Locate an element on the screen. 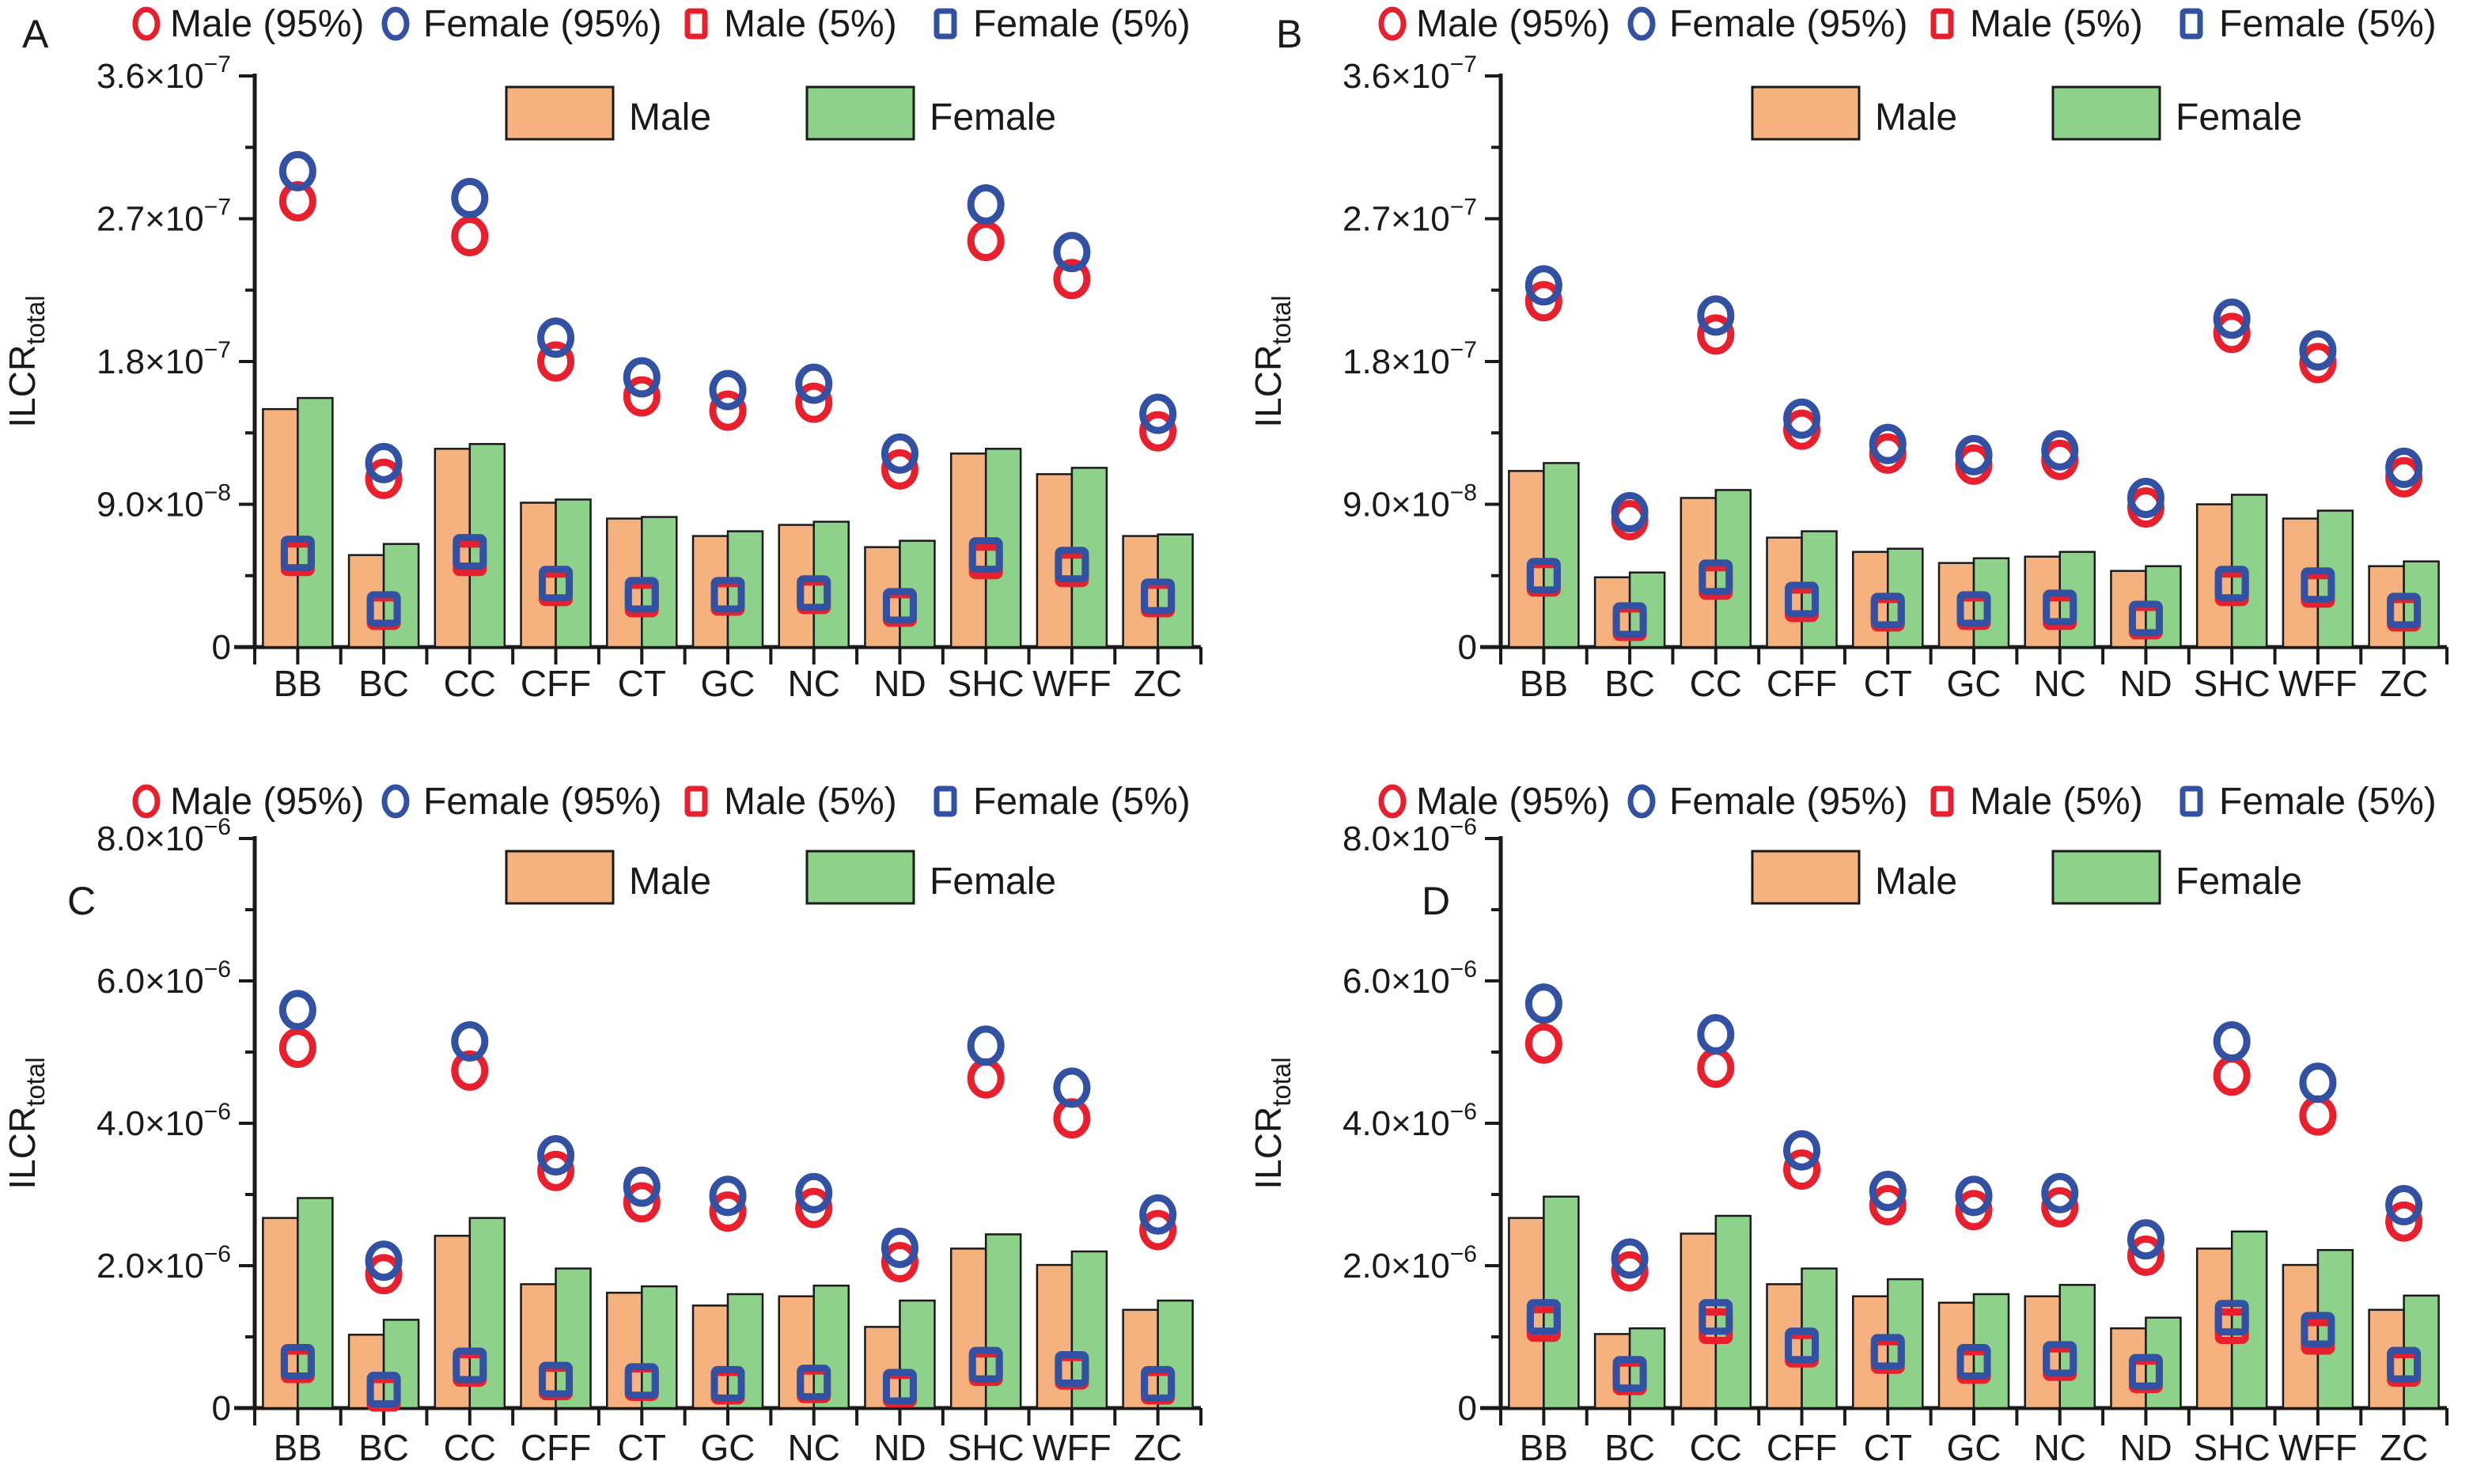 The height and width of the screenshot is (1484, 2492). marker-female-5-ct is located at coordinates (1888, 610).